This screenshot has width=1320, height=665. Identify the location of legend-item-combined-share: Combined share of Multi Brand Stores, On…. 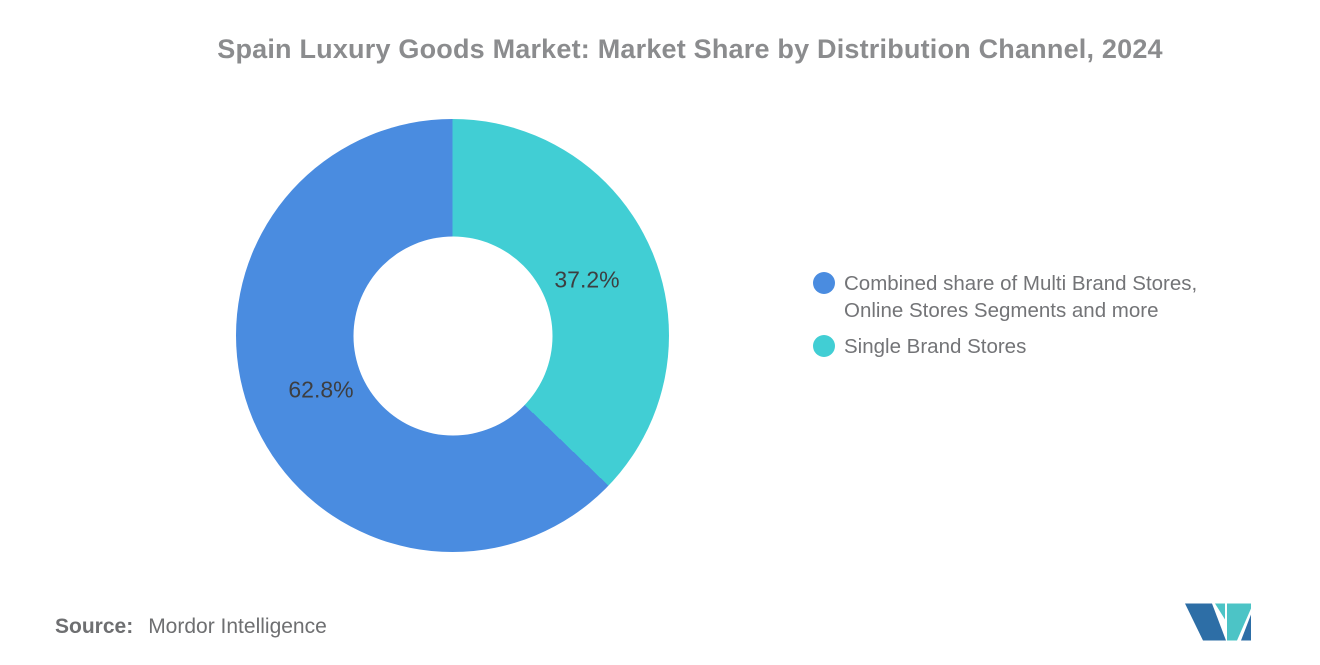
(1053, 297).